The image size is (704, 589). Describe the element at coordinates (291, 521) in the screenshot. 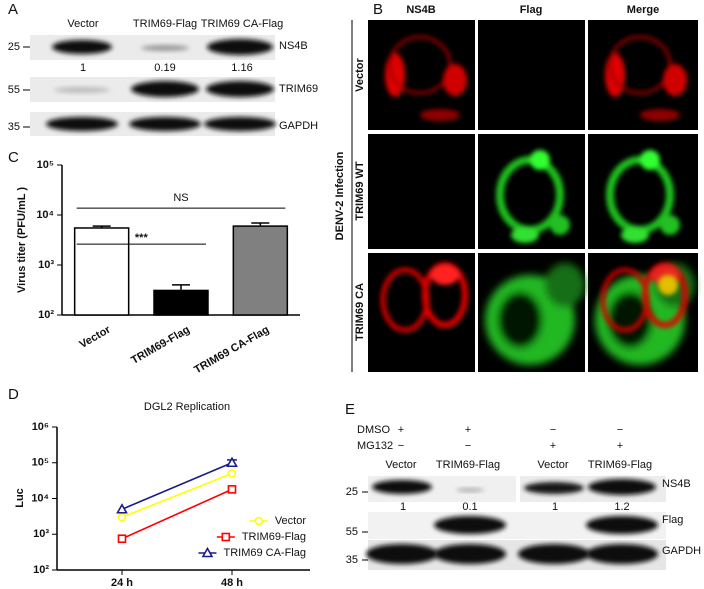

I see `legend-label: Vector` at that location.